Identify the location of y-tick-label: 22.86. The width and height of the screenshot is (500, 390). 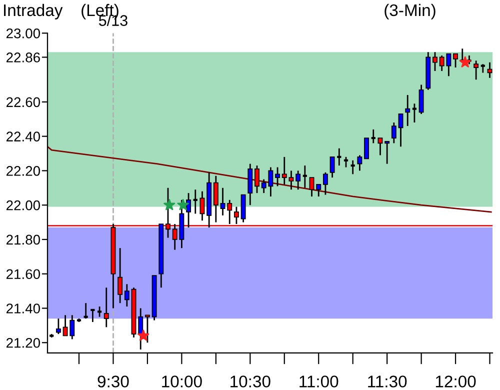
(23, 57).